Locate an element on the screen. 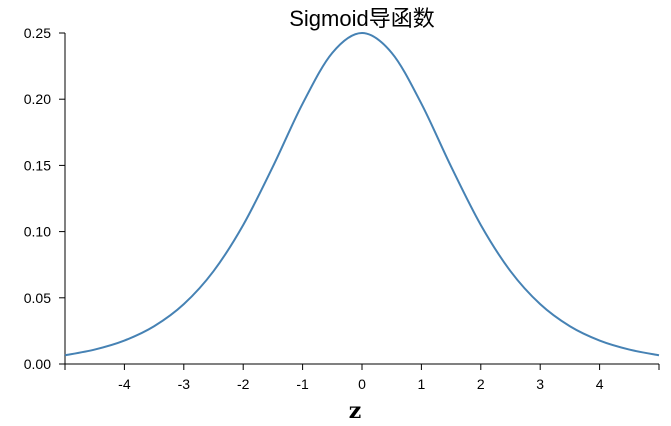  x-tick-label: -4 is located at coordinates (124, 384).